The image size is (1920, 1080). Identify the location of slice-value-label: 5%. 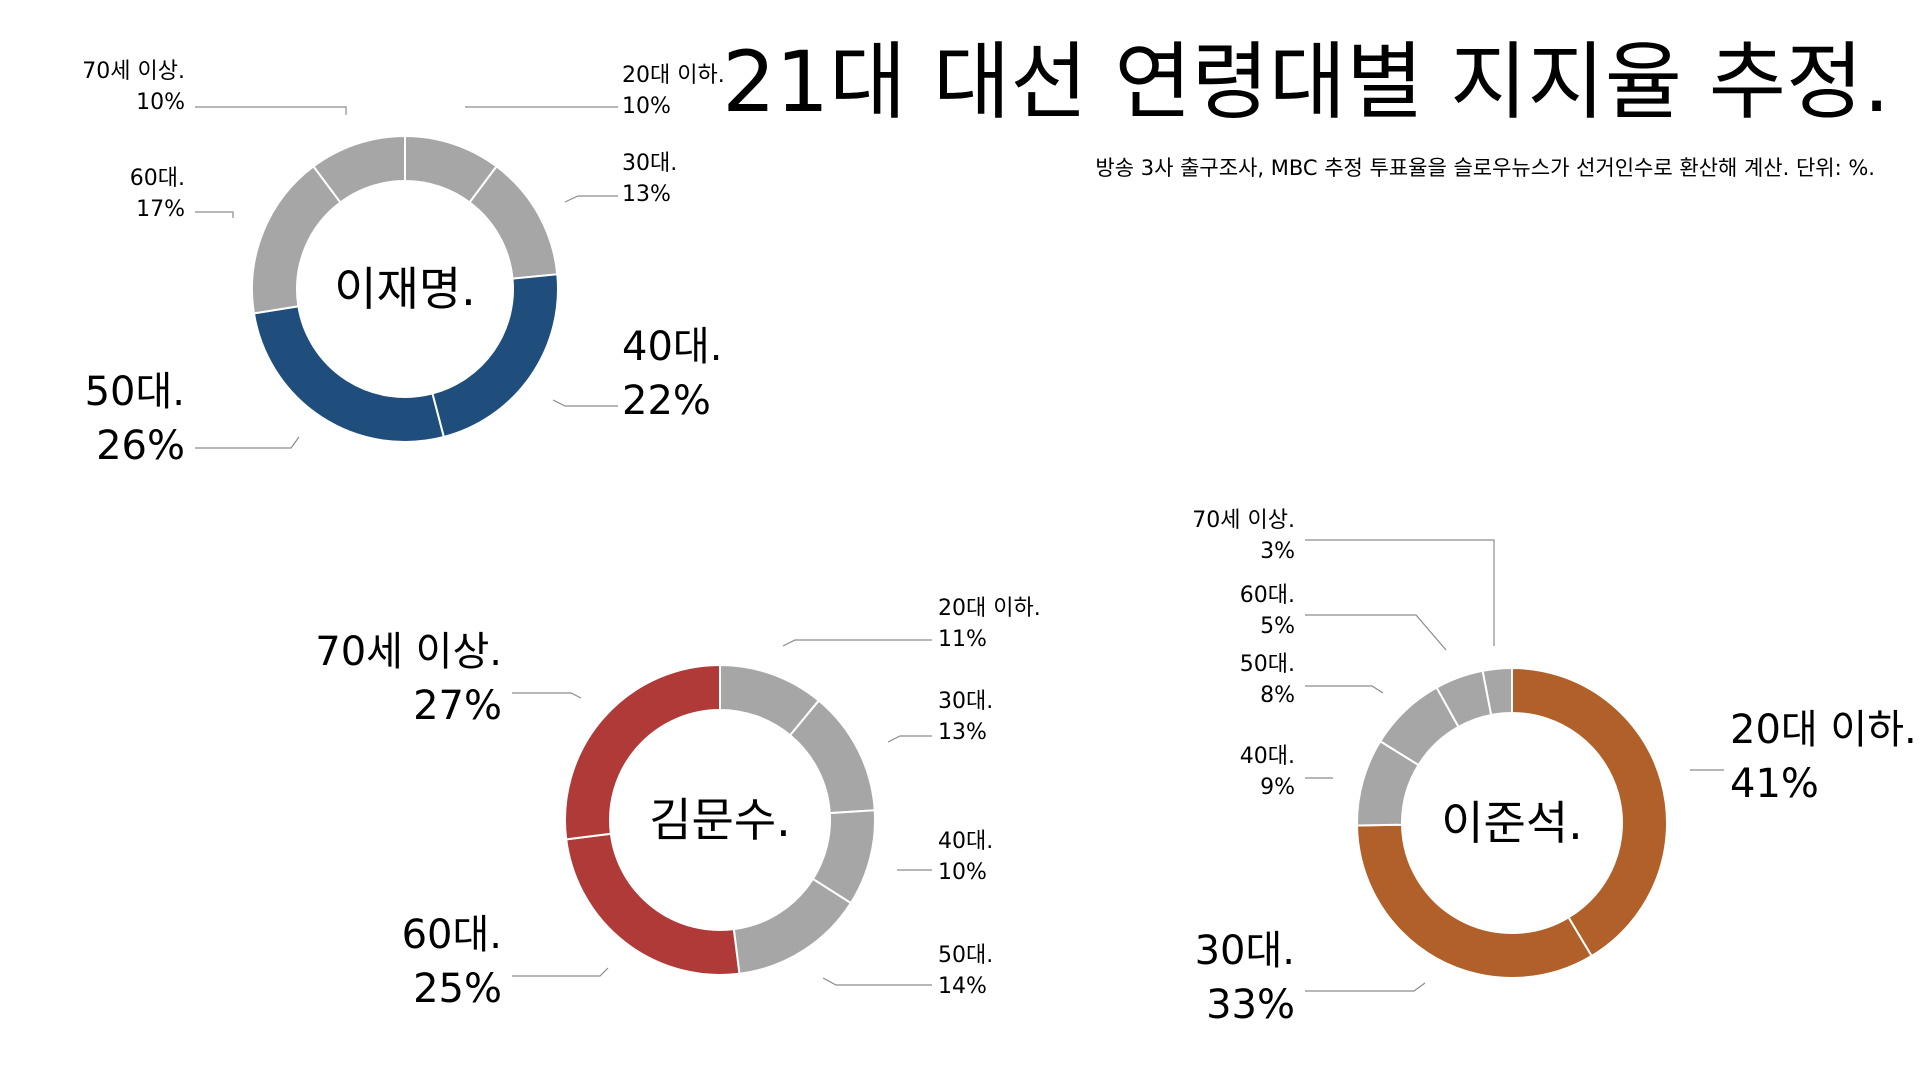
(1277, 626).